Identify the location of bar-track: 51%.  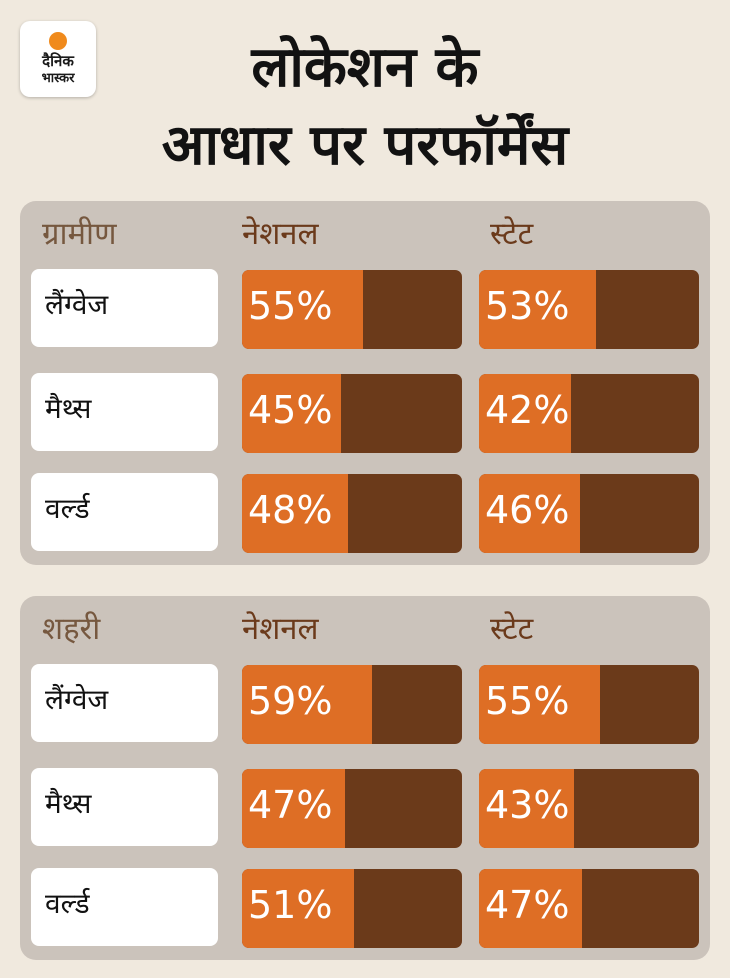
(352, 908).